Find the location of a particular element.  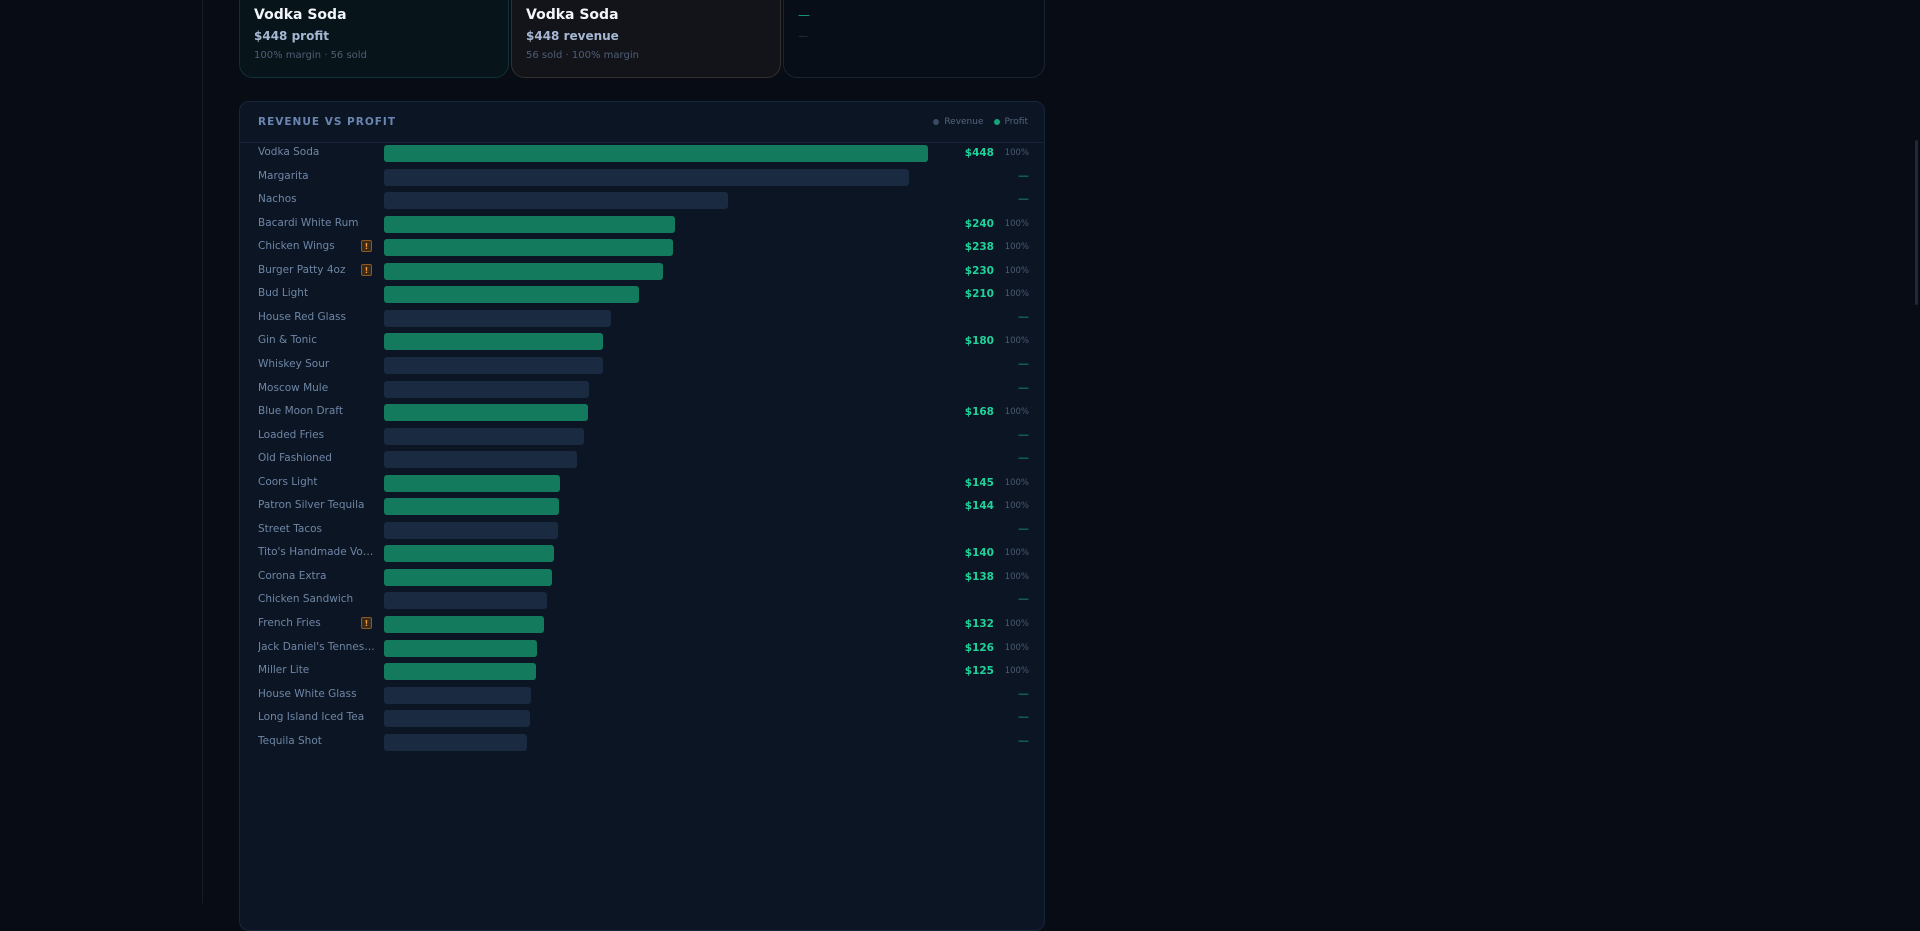

chart-row: Bacardi White Rum $240 100% is located at coordinates (643, 224).